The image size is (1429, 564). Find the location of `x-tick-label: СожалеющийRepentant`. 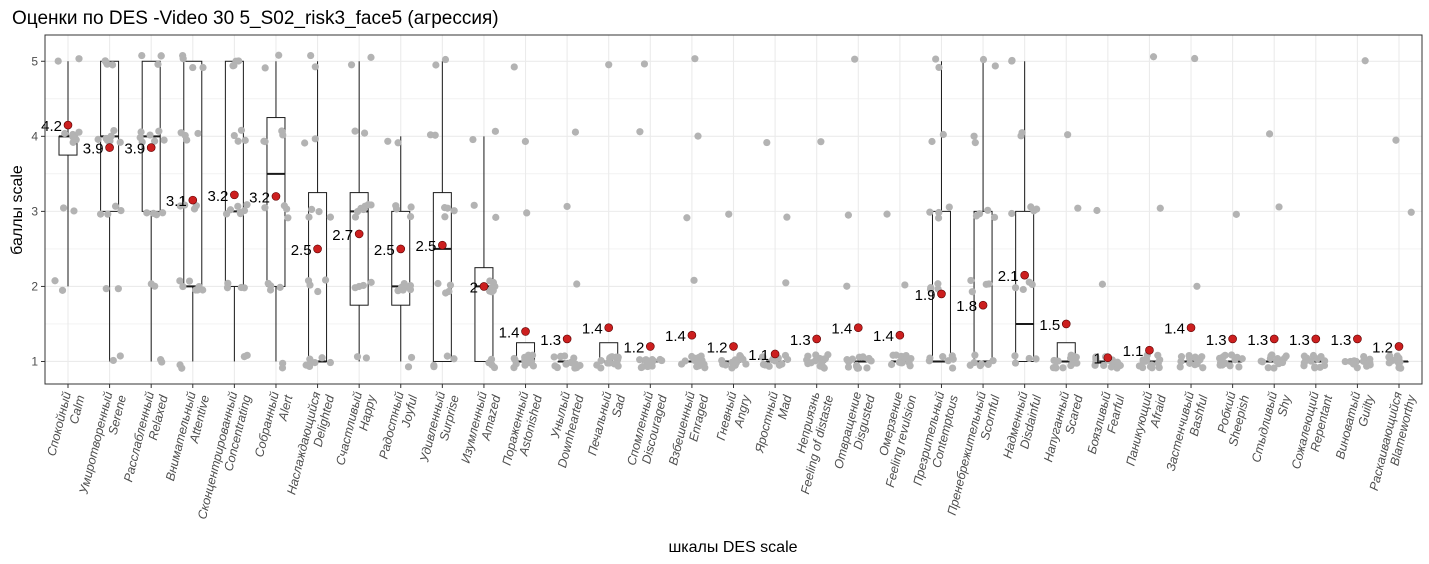

x-tick-label: СожалеющийRepentant is located at coordinates (1312, 432).